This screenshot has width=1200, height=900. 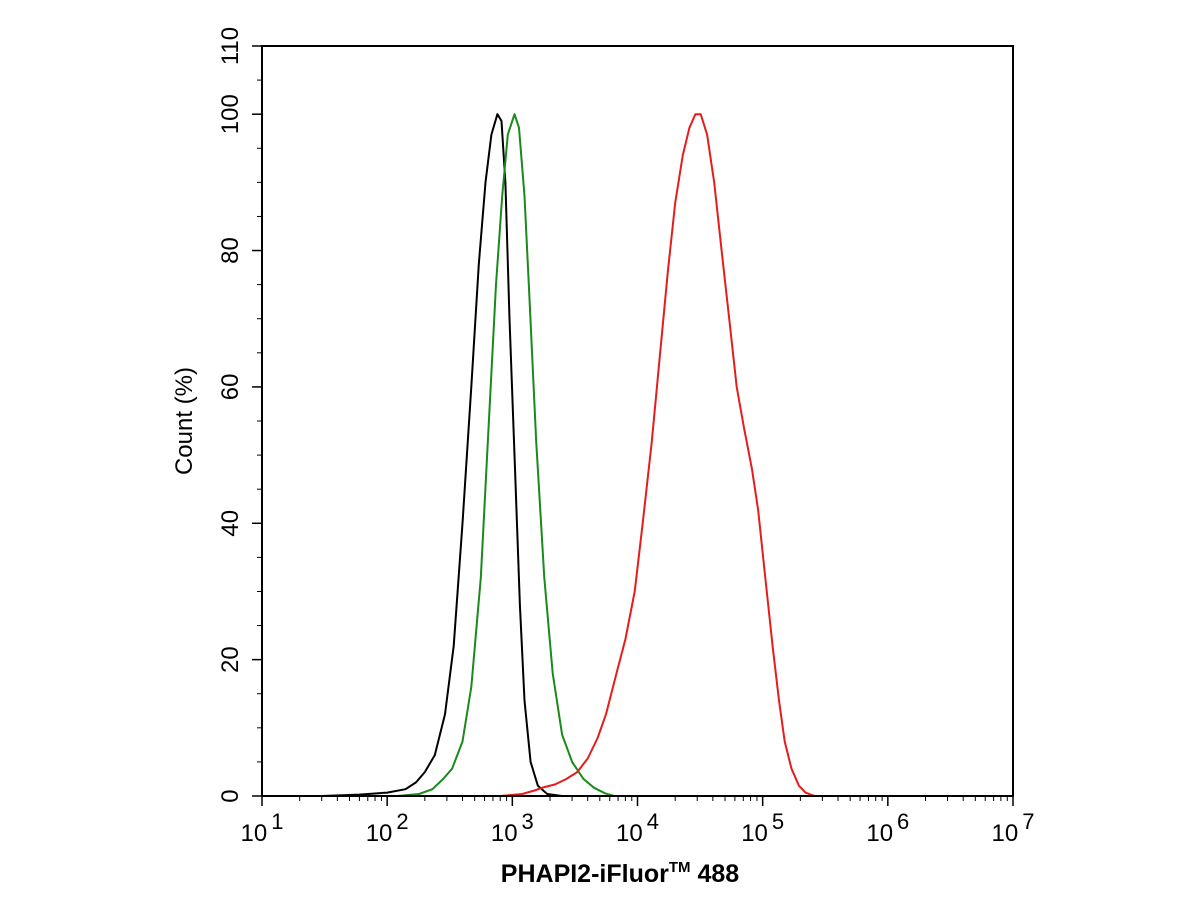 I want to click on x-tick-label: 10 4, so click(x=637, y=828).